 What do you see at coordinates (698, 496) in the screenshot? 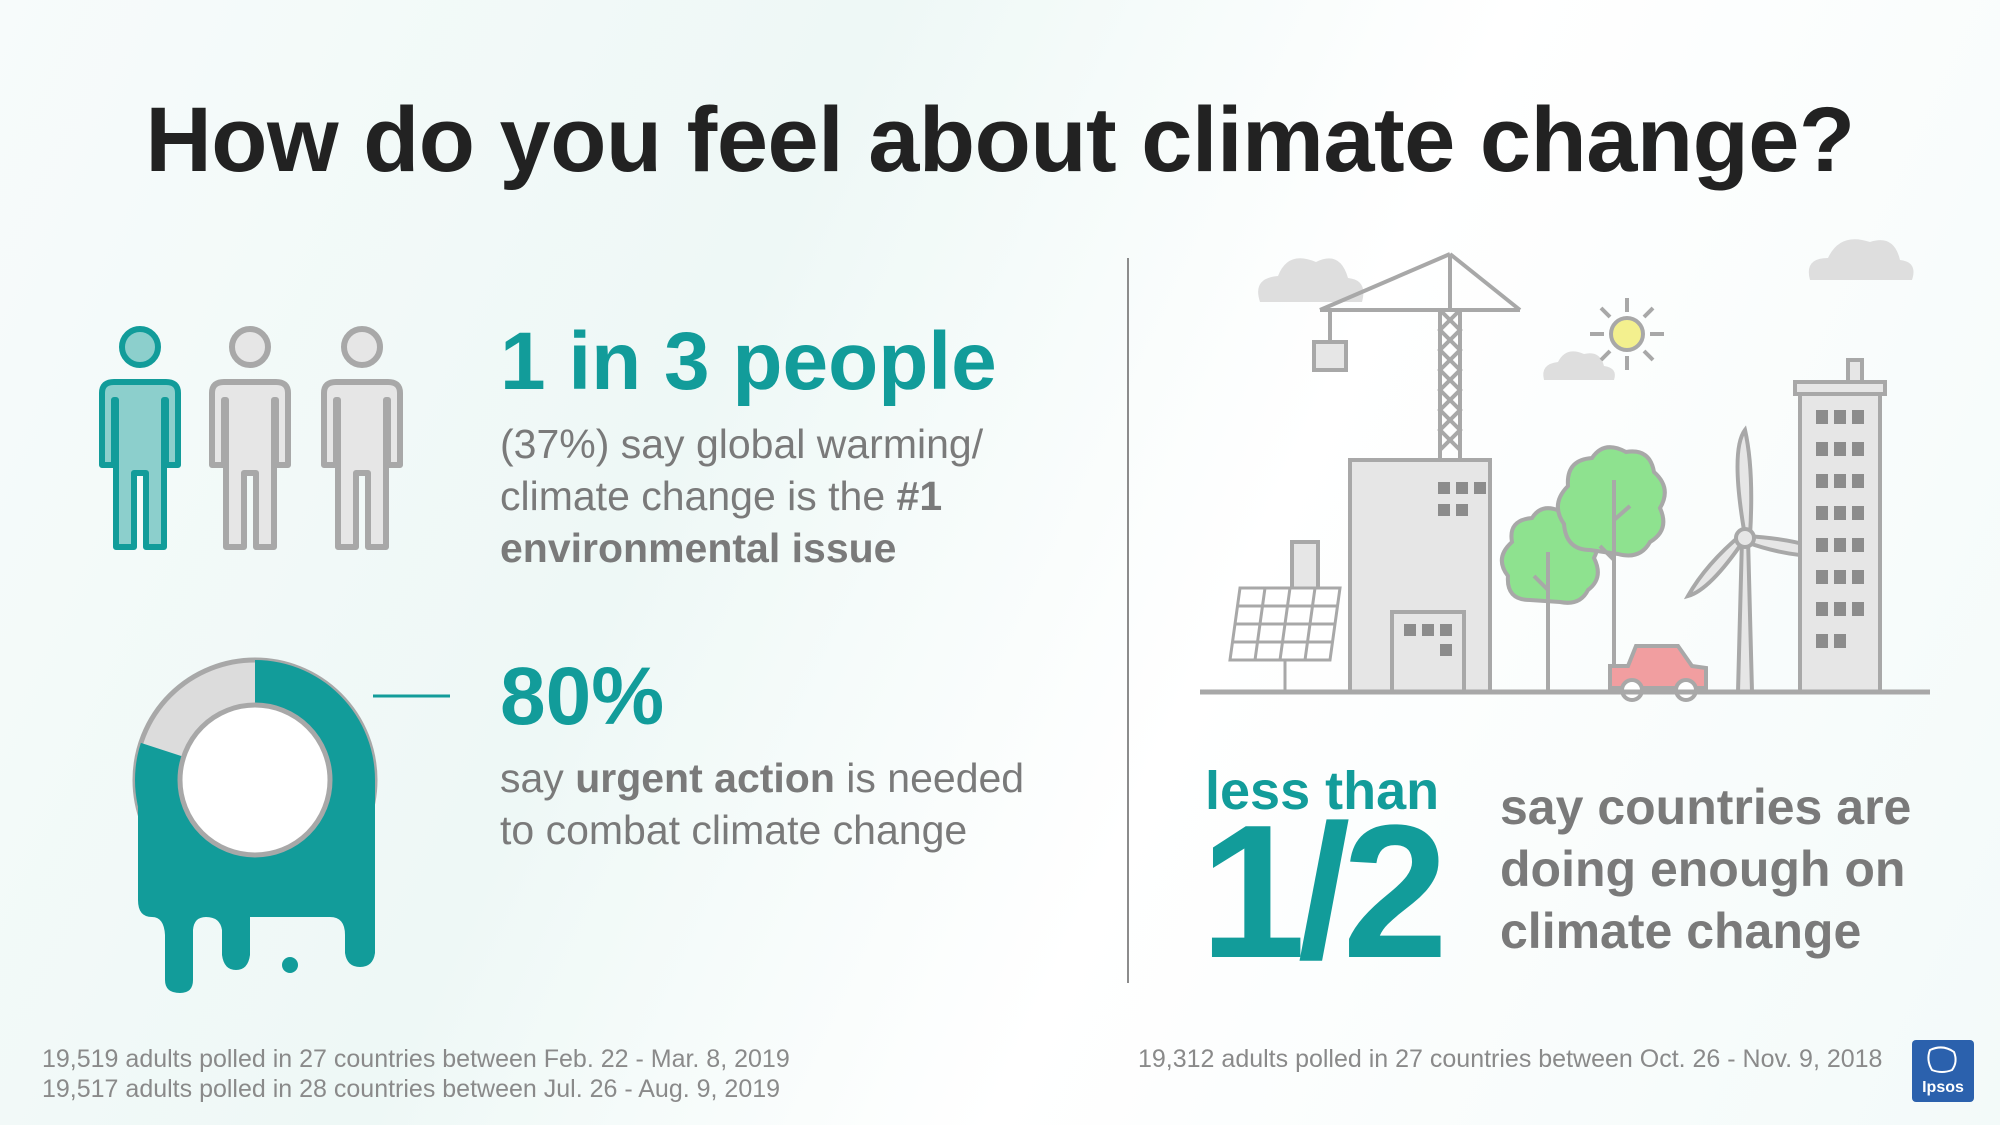
I see `stat1-line2-text: climate change is the` at bounding box center [698, 496].